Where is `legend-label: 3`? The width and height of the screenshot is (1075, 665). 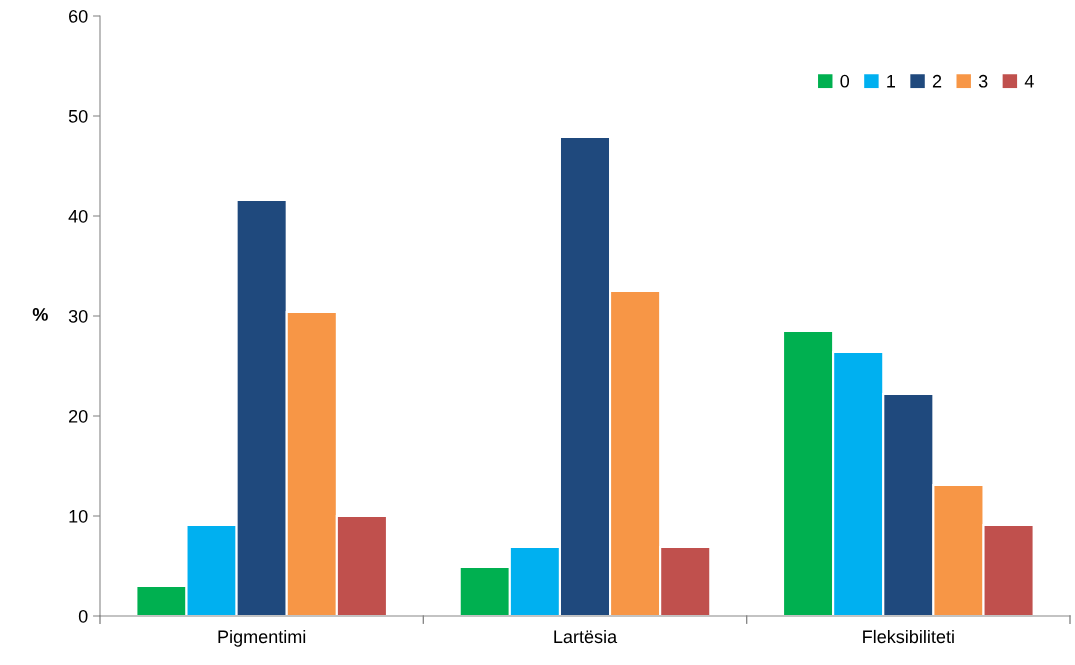
legend-label: 3 is located at coordinates (983, 81).